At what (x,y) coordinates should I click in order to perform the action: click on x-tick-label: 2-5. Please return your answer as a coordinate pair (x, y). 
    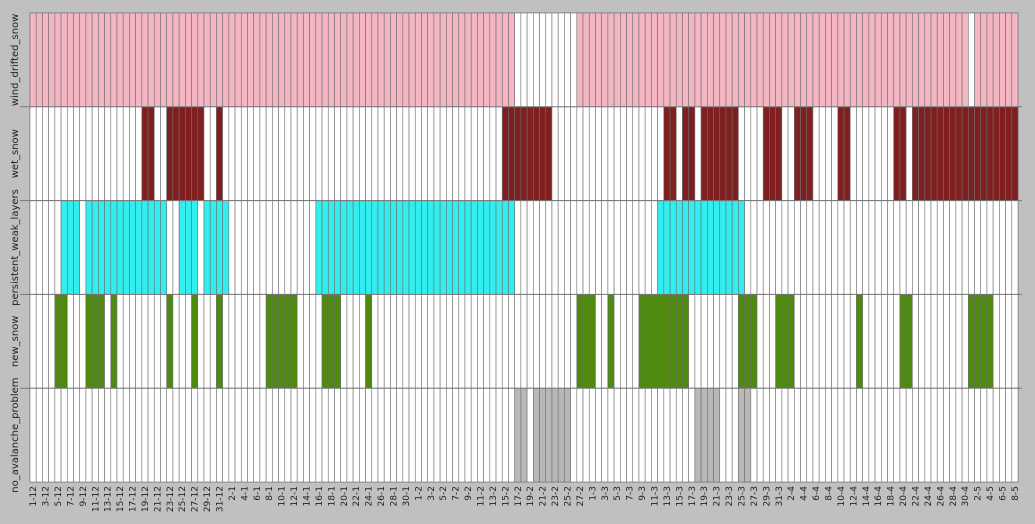
    Looking at the image, I should click on (979, 493).